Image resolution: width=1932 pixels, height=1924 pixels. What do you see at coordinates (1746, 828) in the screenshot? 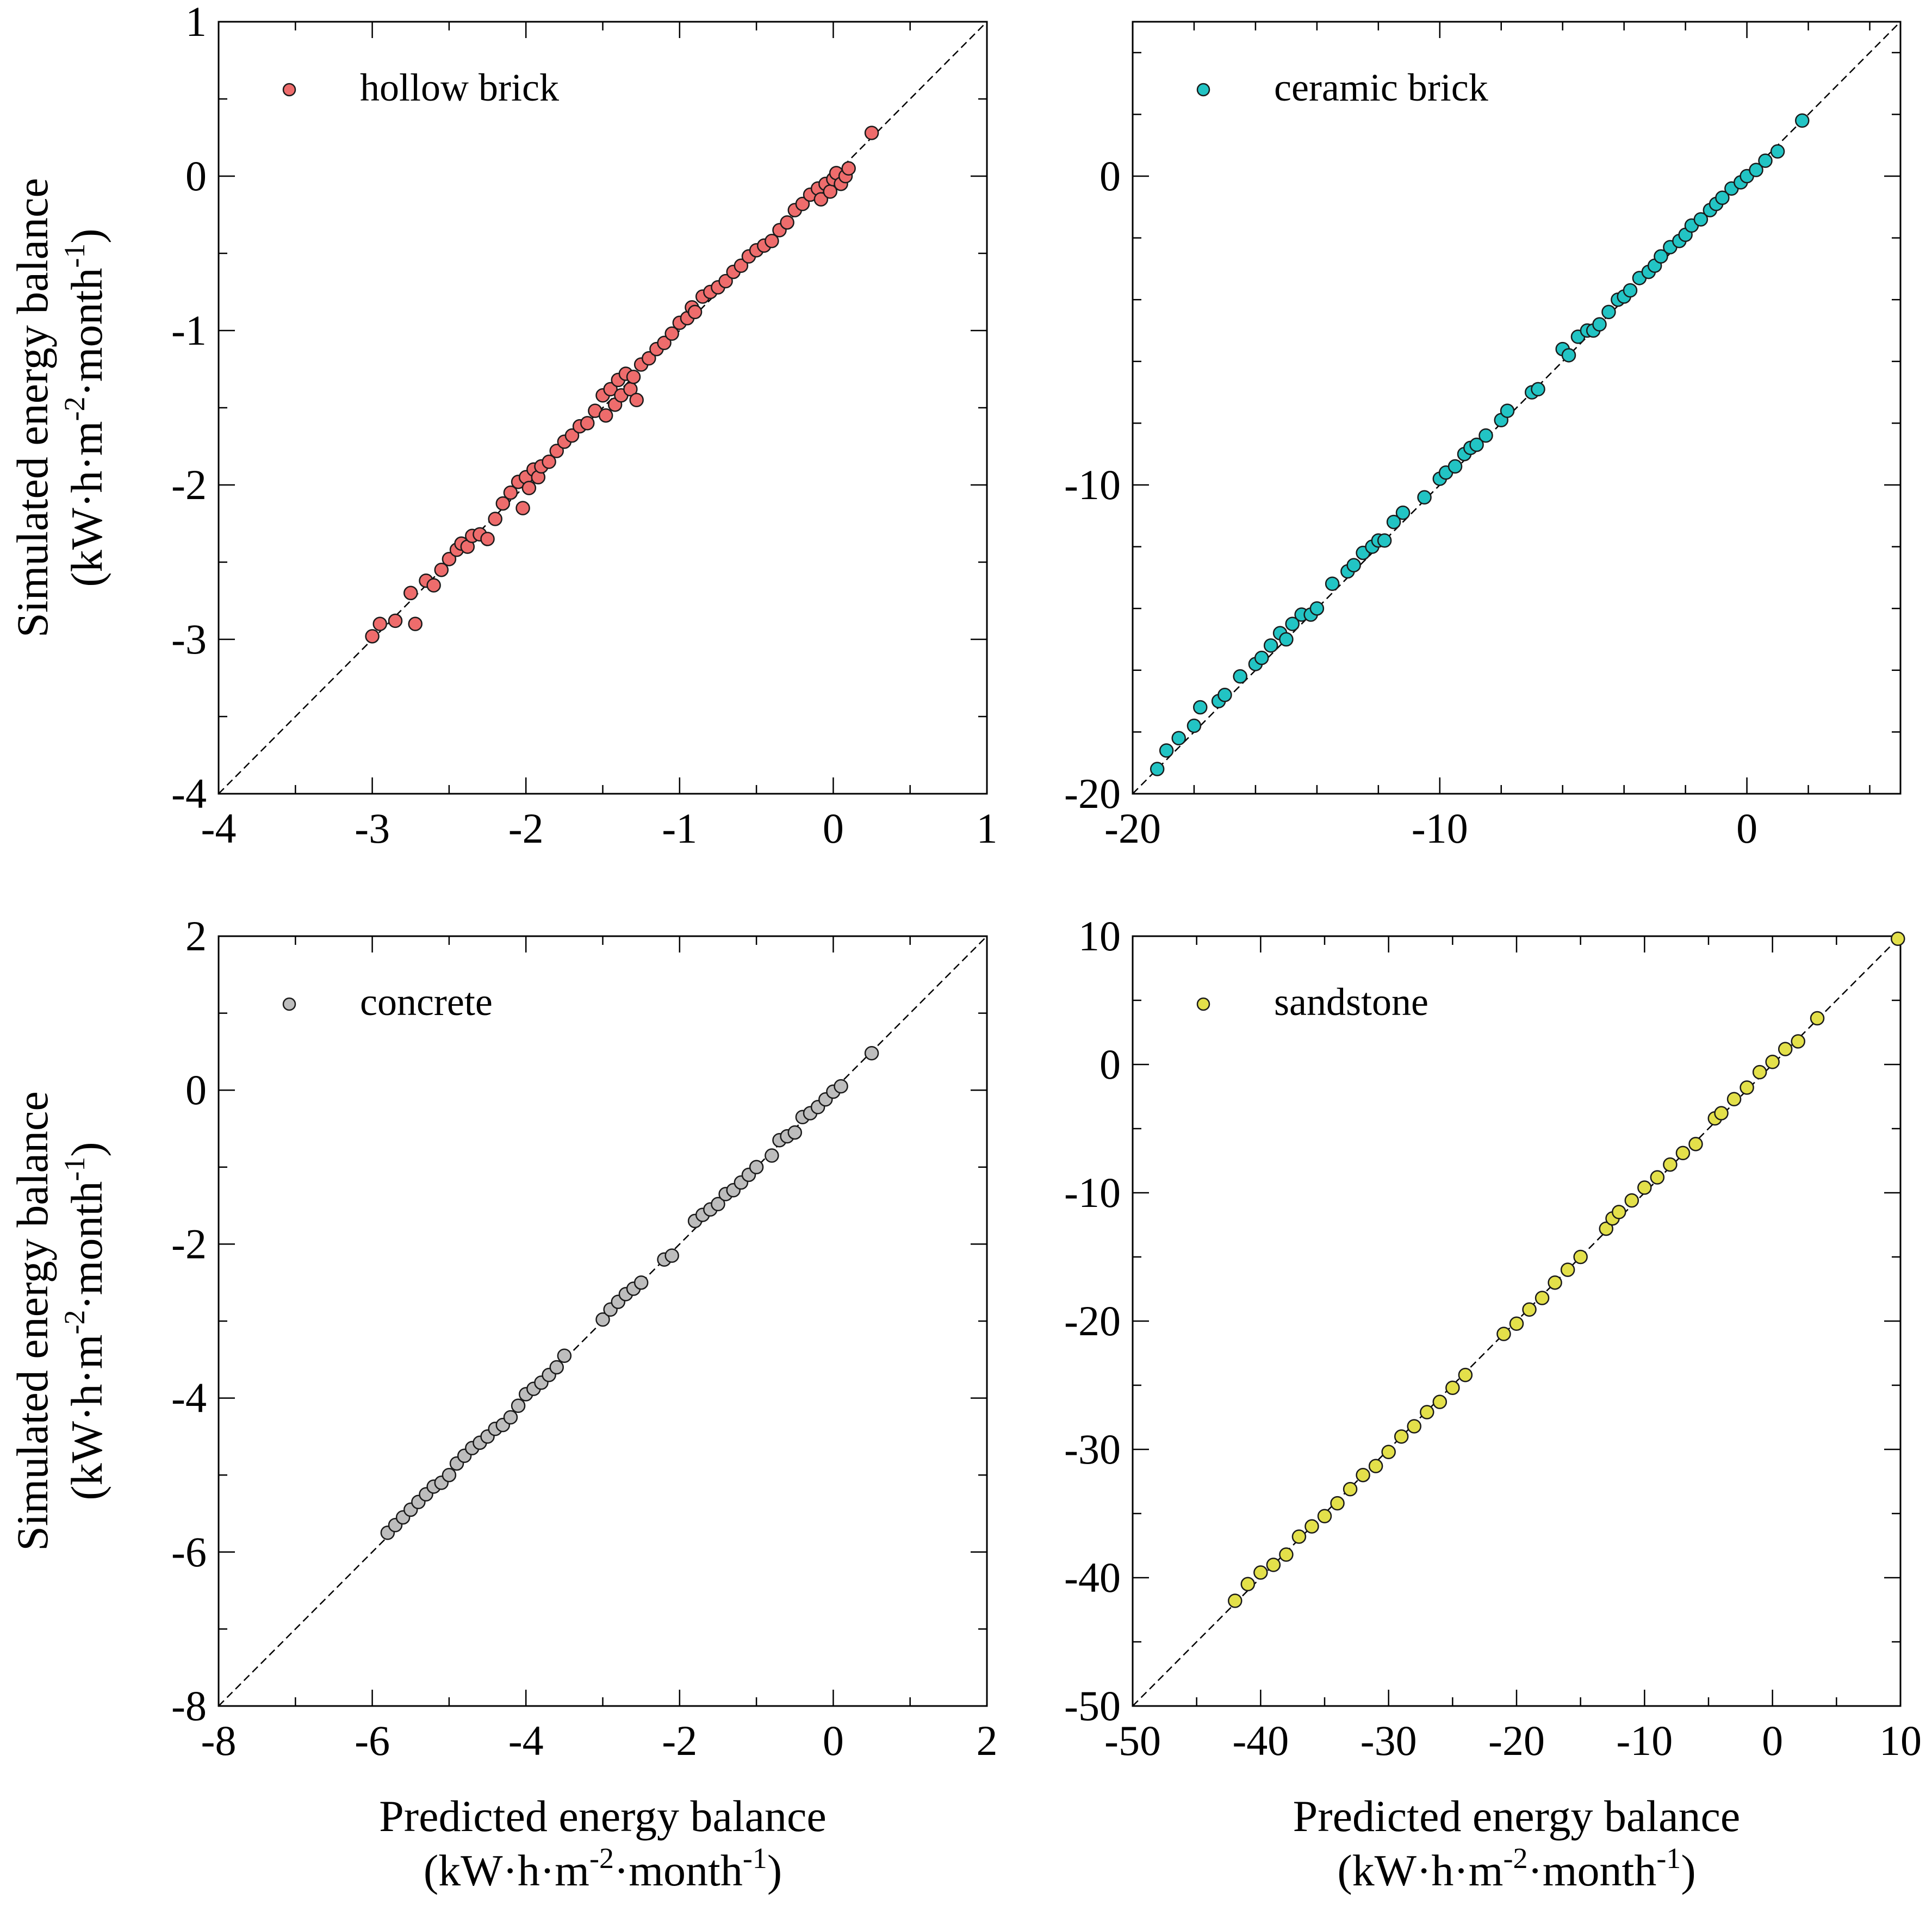
I see `ceramic-brick-x-tick-label: 0` at bounding box center [1746, 828].